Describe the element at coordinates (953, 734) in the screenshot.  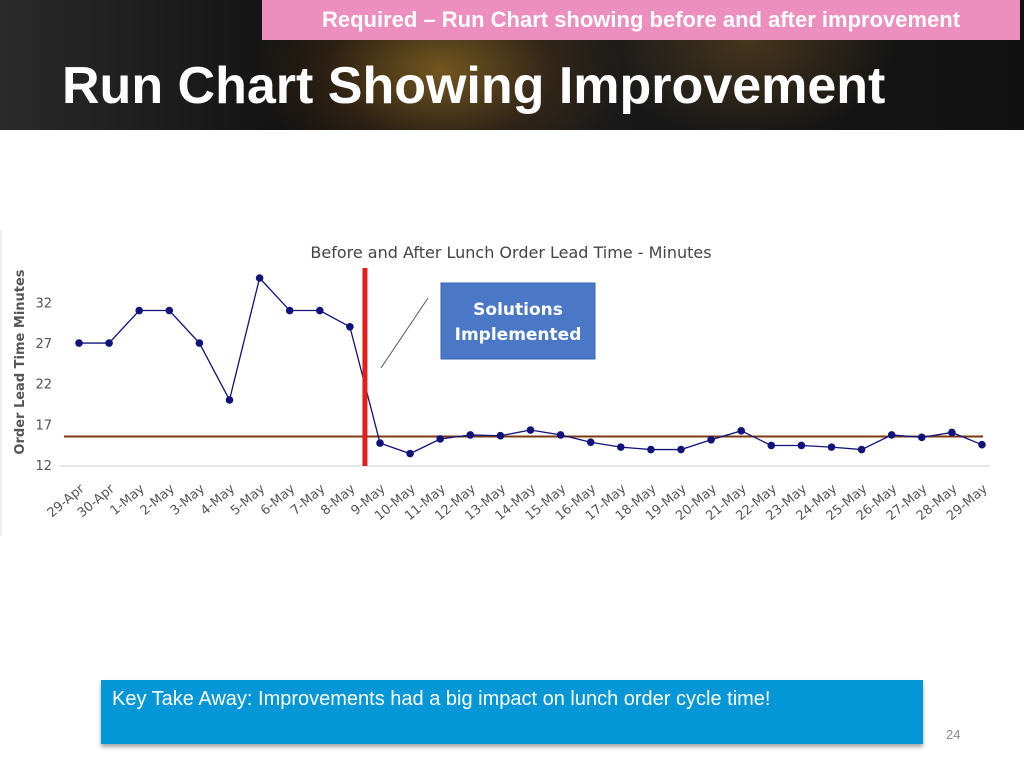
I see `page-number: 24` at that location.